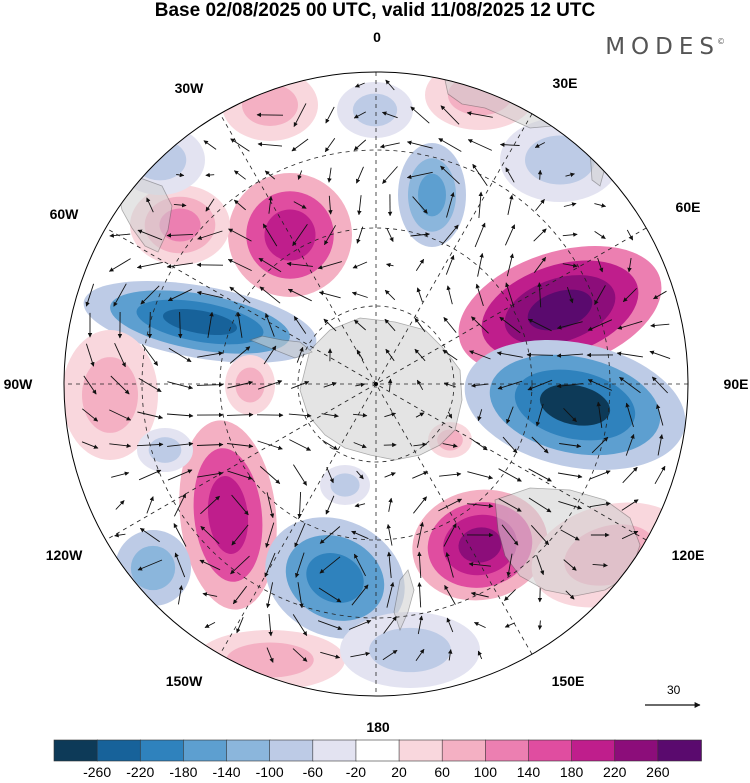  I want to click on colorbar-tick-label: -260, so click(97, 772).